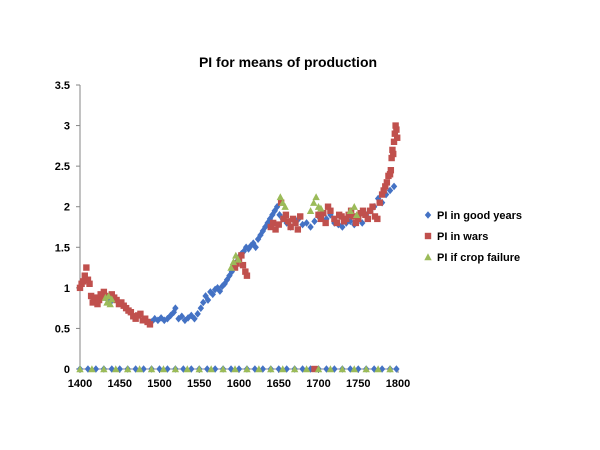  Describe the element at coordinates (62, 167) in the screenshot. I see `y-tick-label: 2.5` at that location.